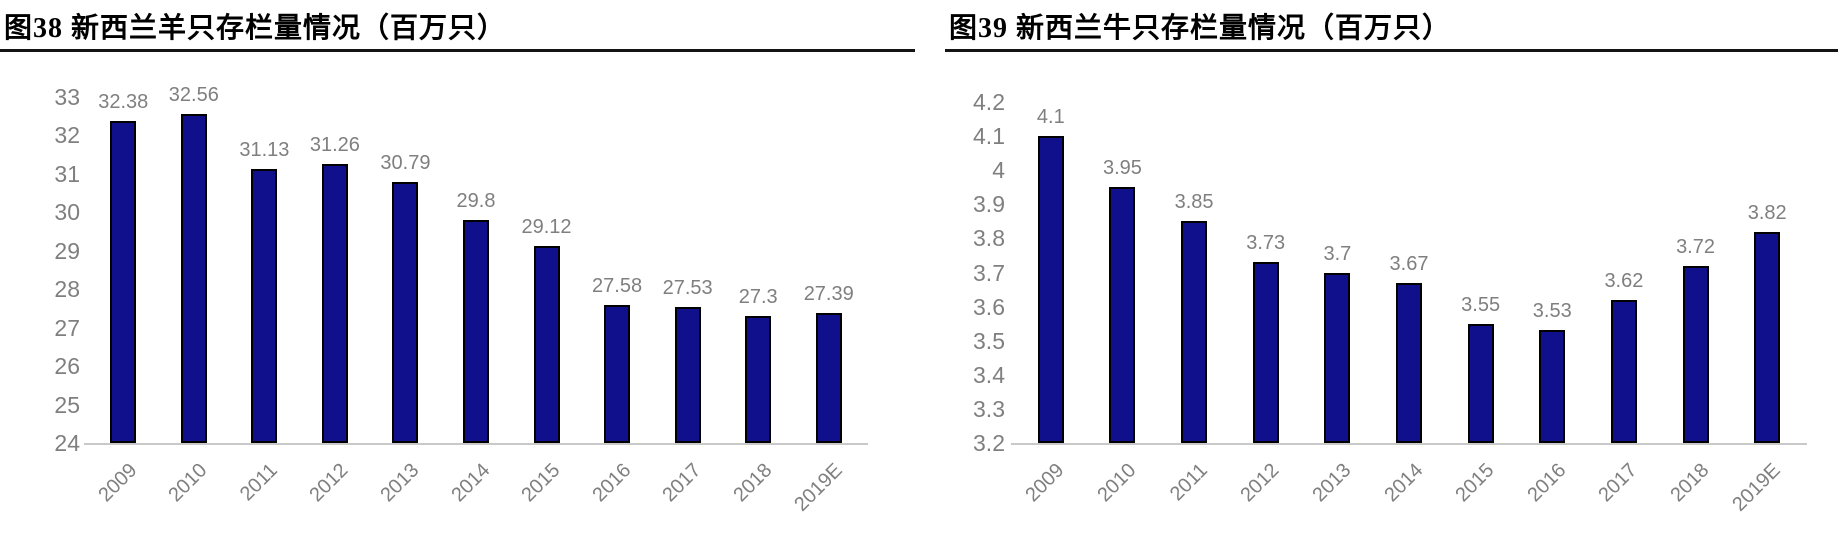 The height and width of the screenshot is (548, 1840). What do you see at coordinates (989, 340) in the screenshot?
I see `y-tick-label: 3.5` at bounding box center [989, 340].